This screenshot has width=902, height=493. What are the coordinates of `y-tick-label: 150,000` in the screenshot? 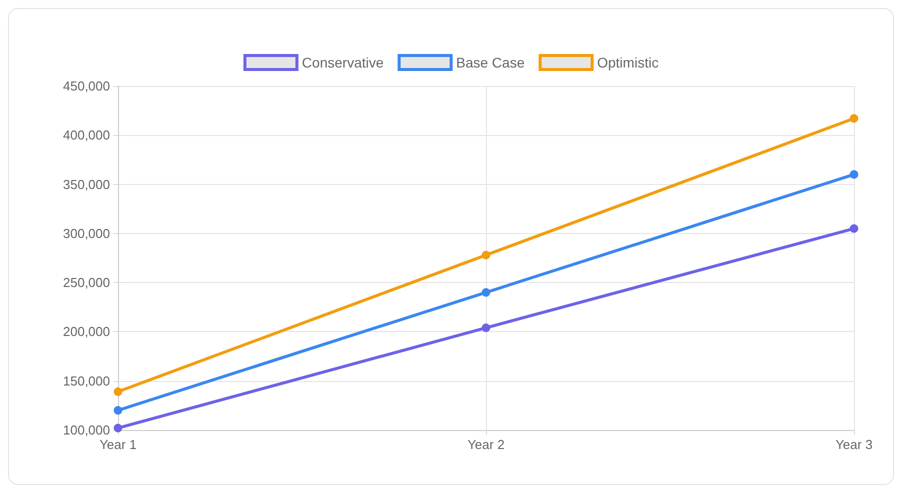 It's located at (86, 380).